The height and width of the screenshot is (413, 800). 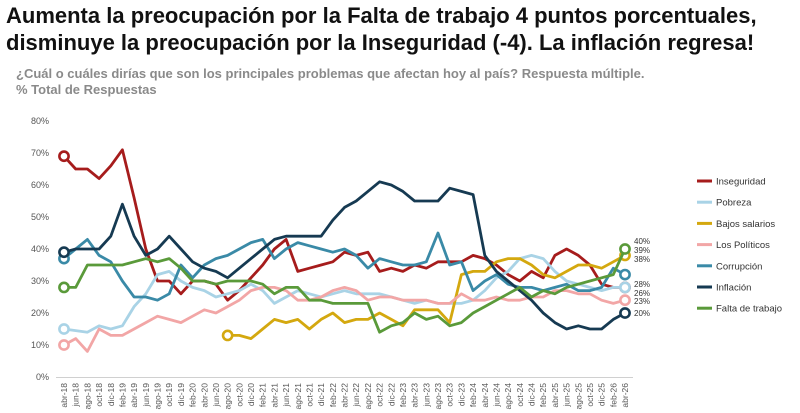 I want to click on series-end-label-inseguridad: 26%, so click(x=642, y=293).